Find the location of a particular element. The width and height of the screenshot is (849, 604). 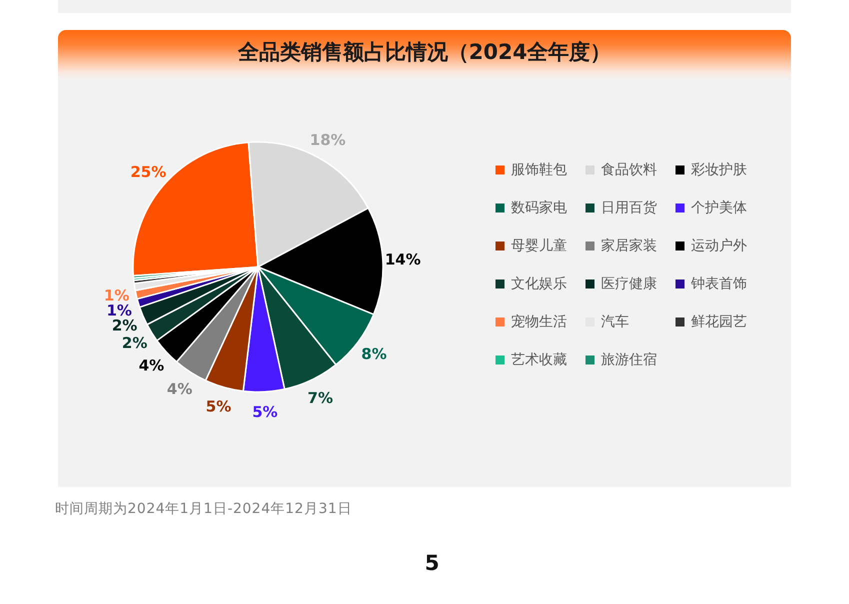

legend-label: 医疗健康 is located at coordinates (629, 284).